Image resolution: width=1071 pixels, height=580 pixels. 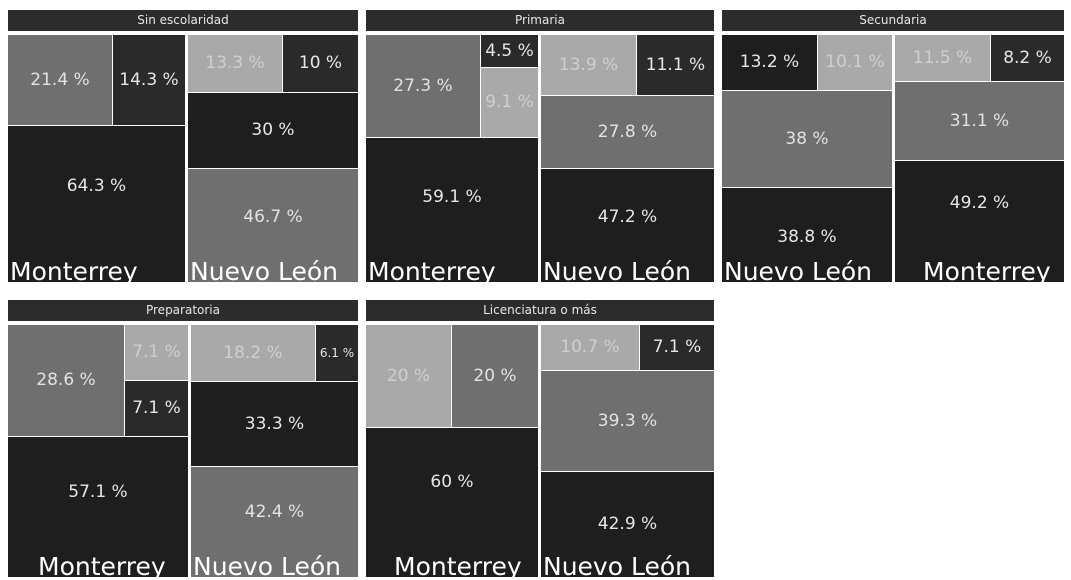 I want to click on treemap-series: 27.3 % 4.5 % 9.1 % 59.1 % Monterrey, so click(x=452, y=158).